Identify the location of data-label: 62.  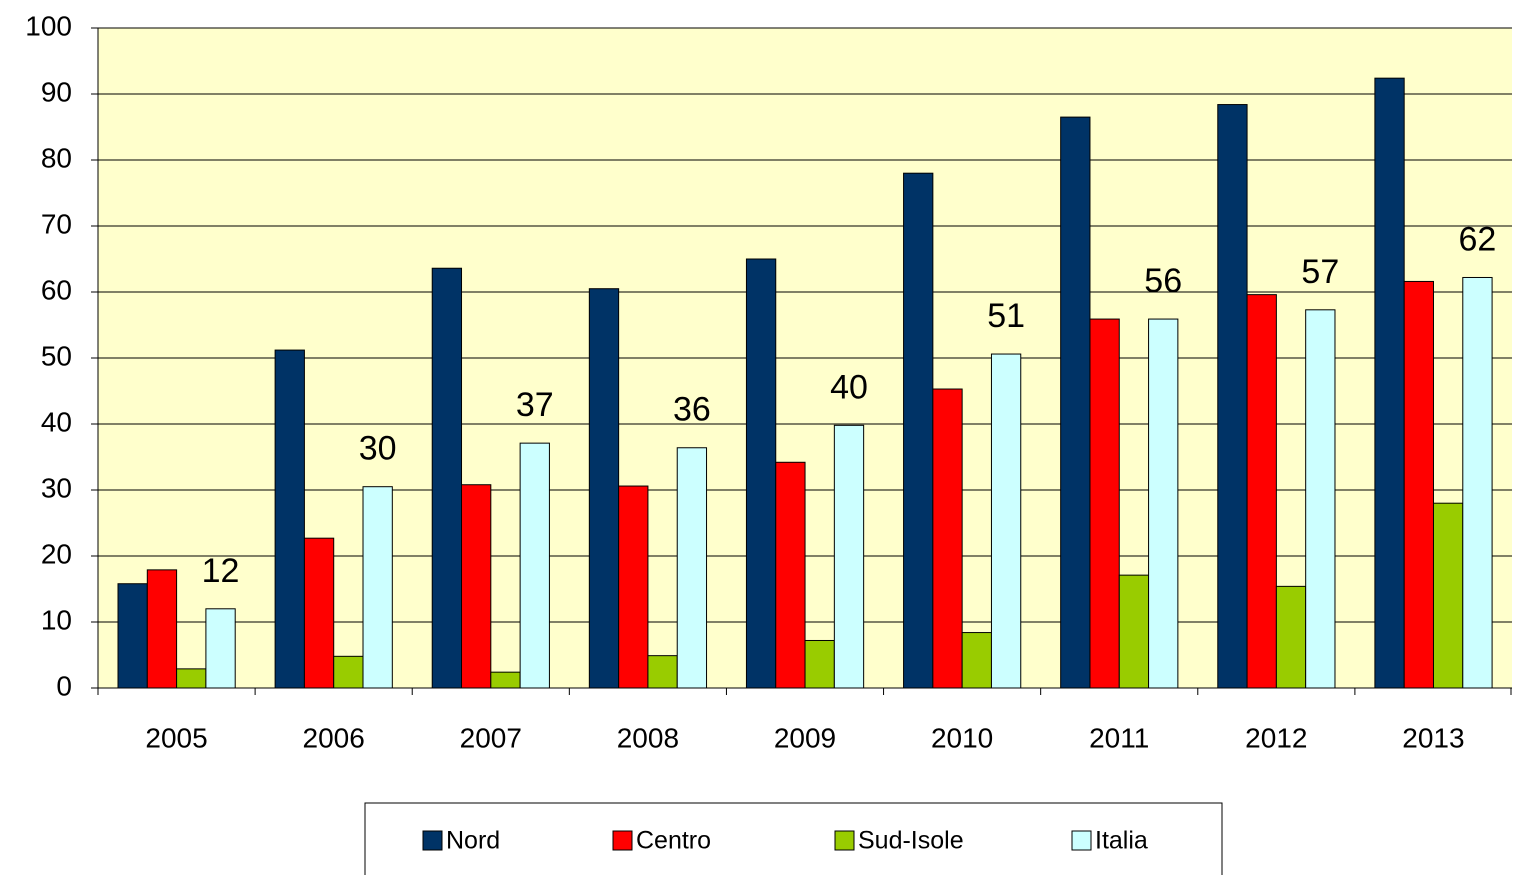
(1478, 239).